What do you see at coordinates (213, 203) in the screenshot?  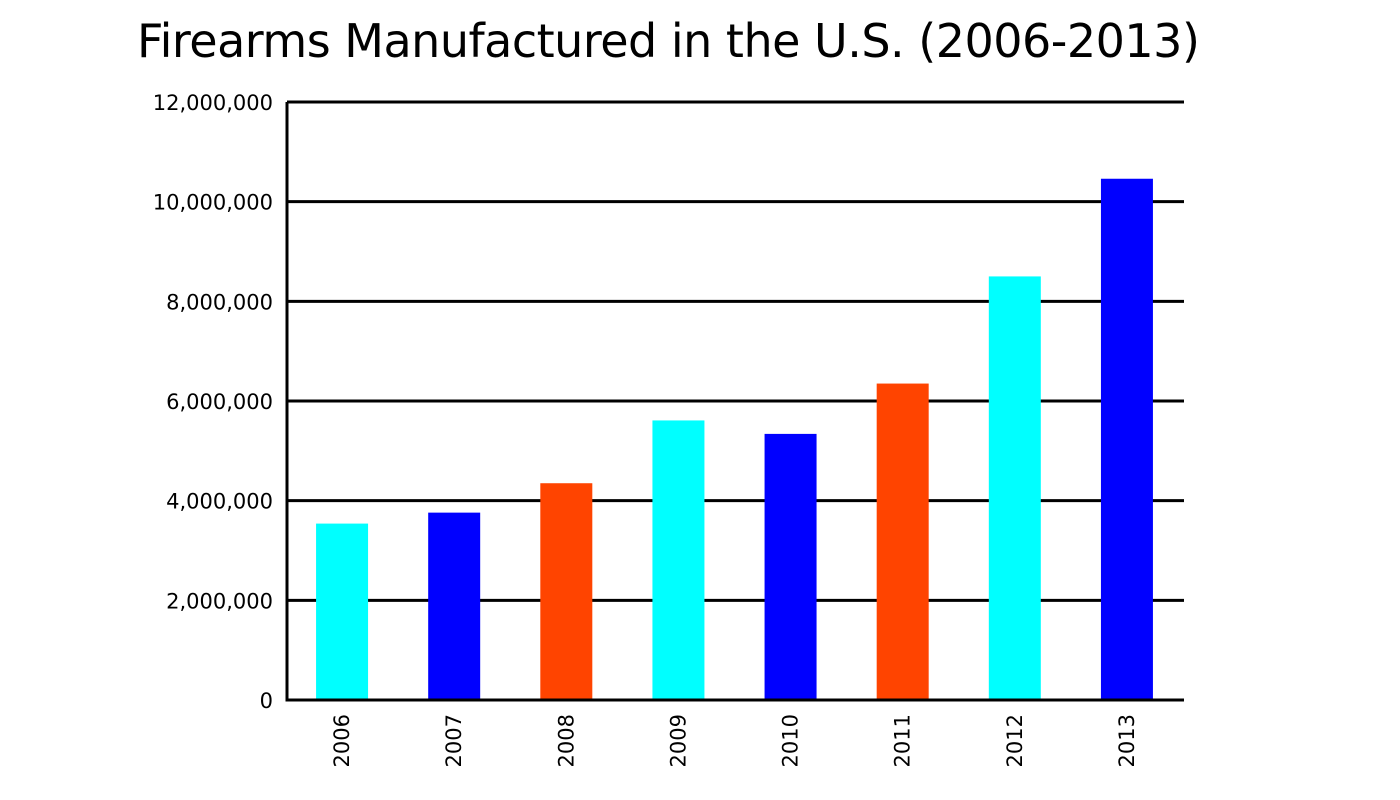 I see `y-tick-label: 10,000,000` at bounding box center [213, 203].